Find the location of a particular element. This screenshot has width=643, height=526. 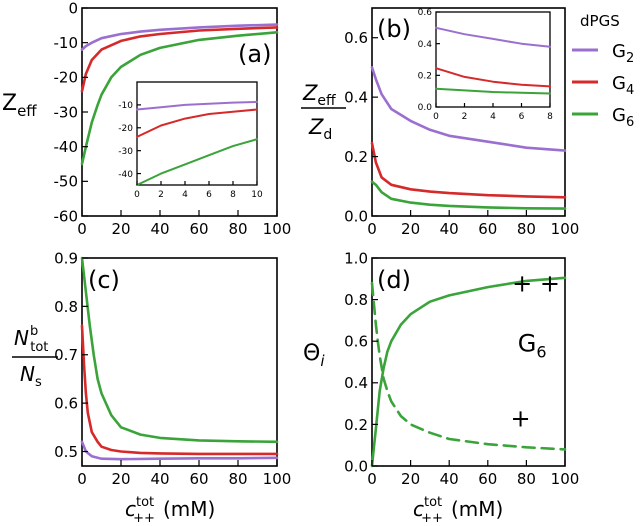

panel-c-ytick-label: 0.7 is located at coordinates (66, 355).